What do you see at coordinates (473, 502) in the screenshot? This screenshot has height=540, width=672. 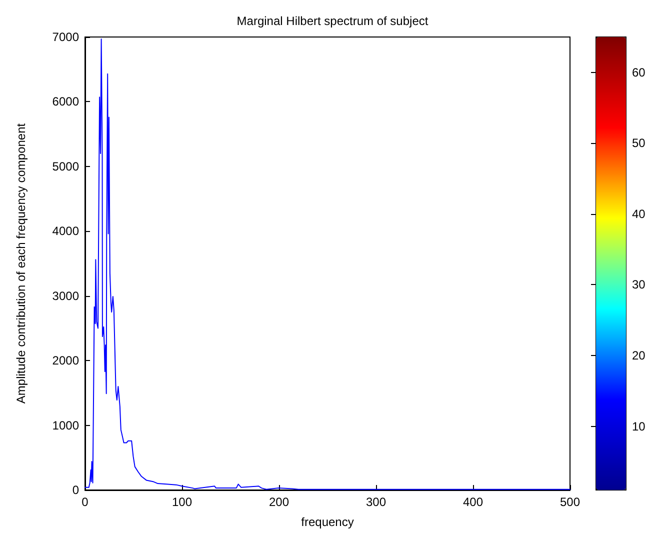 I see `x-tick-label: 400` at bounding box center [473, 502].